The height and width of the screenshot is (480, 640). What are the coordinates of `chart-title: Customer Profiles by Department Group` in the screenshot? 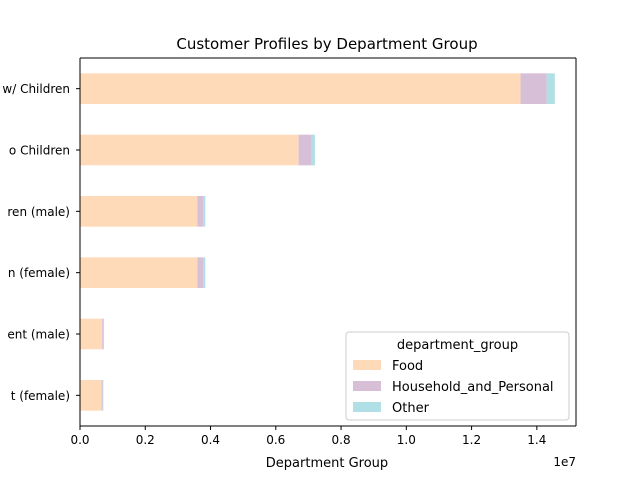 It's located at (326, 44).